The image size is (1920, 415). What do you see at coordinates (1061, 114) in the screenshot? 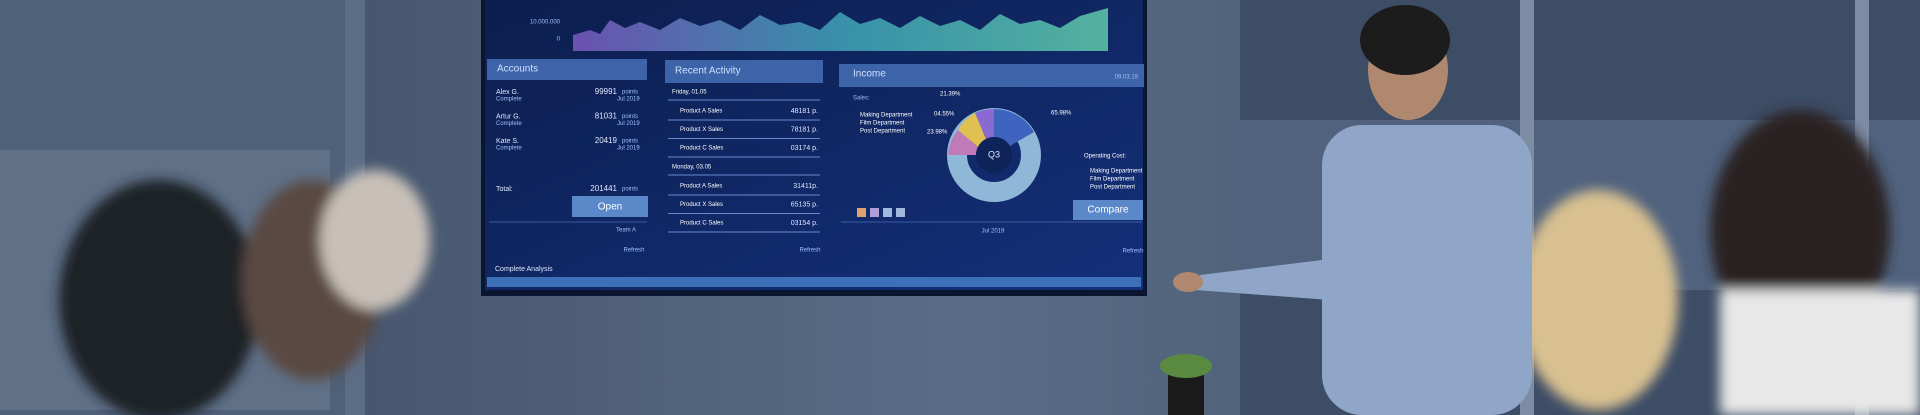
I see `percent-label: 65.98%` at bounding box center [1061, 114].